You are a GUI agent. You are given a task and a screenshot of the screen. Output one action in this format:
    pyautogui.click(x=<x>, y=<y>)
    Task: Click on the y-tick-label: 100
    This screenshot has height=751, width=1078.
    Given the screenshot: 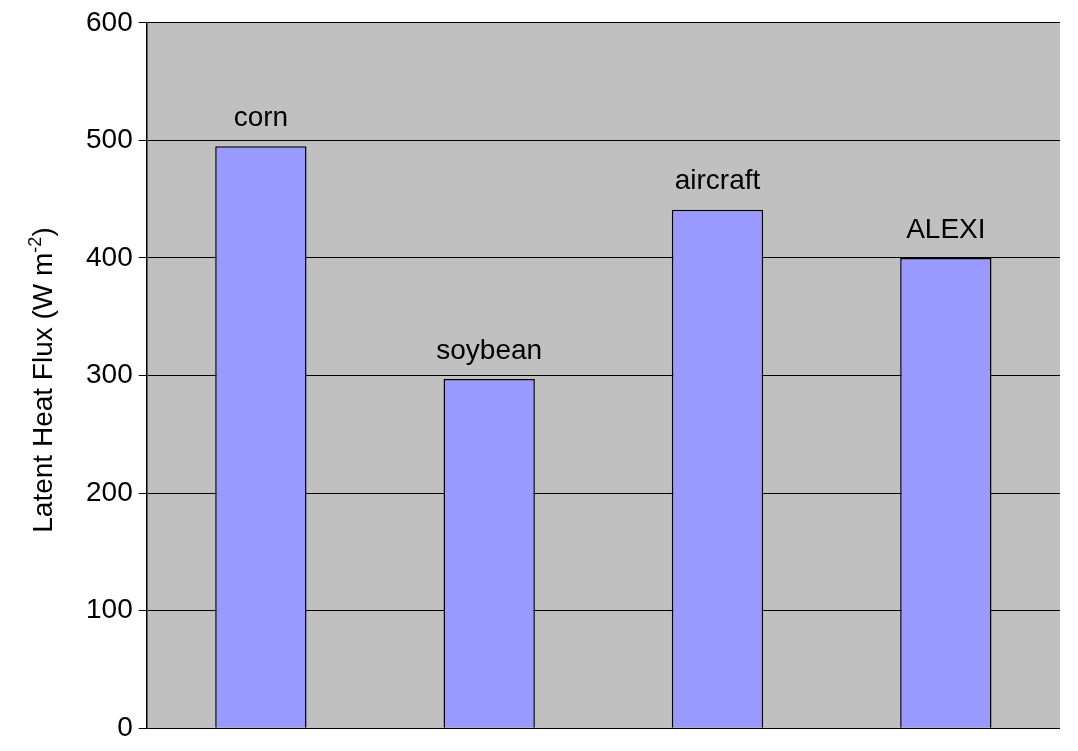 What is the action you would take?
    pyautogui.click(x=109, y=609)
    